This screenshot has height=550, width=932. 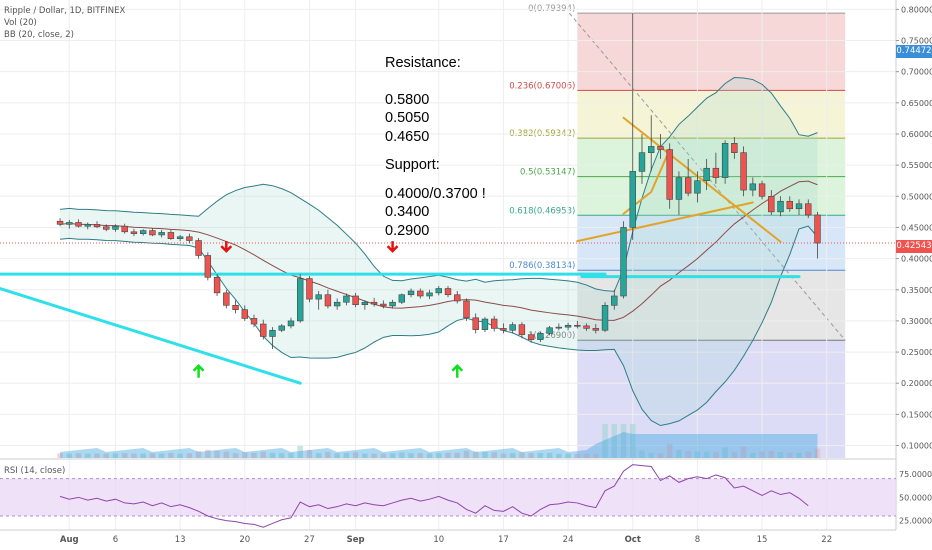 What do you see at coordinates (826, 540) in the screenshot?
I see `time-tick-label: 22` at bounding box center [826, 540].